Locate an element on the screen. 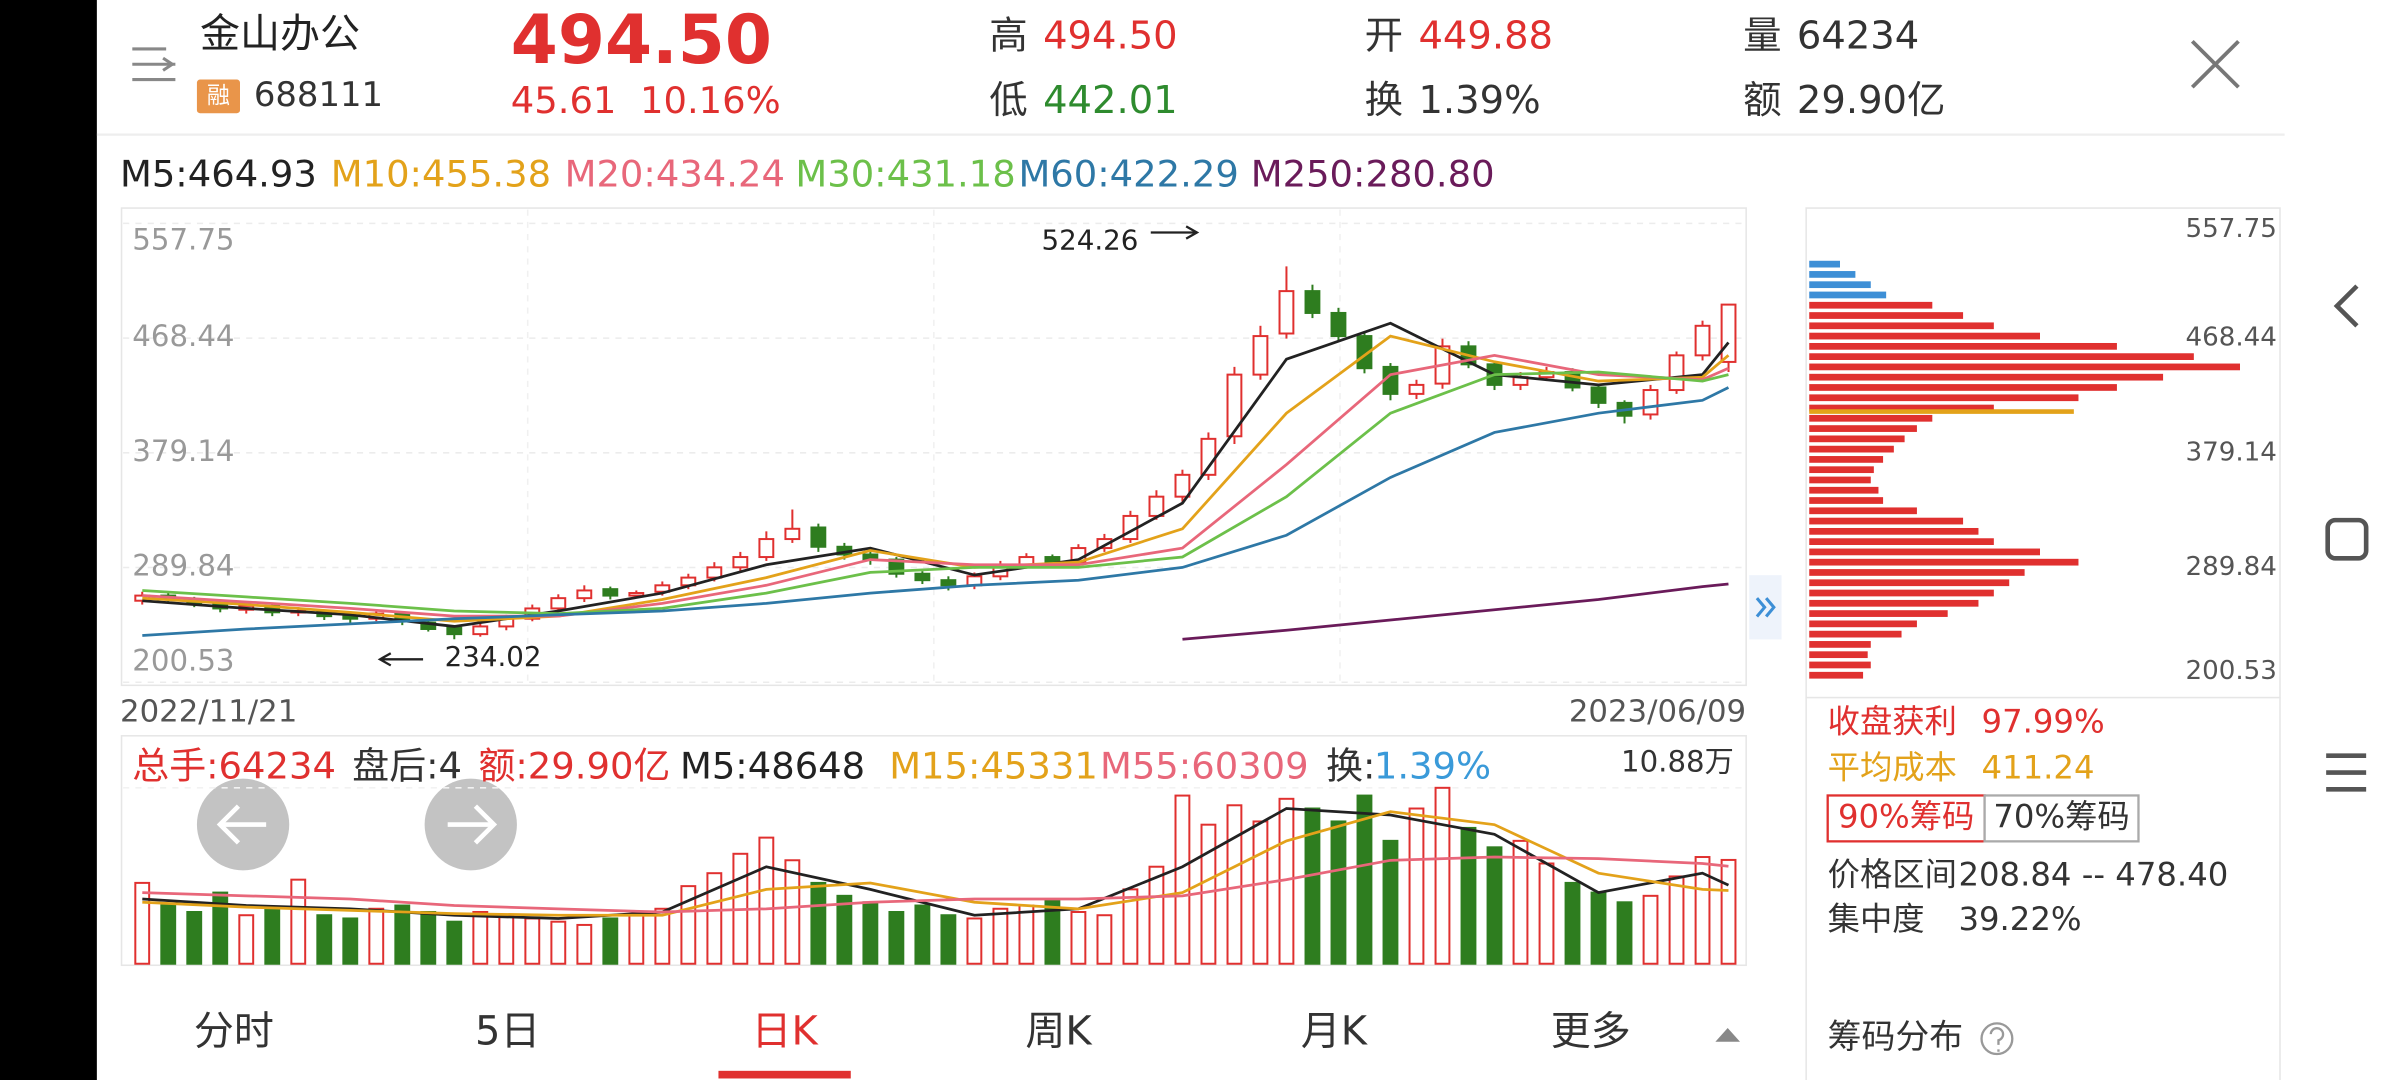 The height and width of the screenshot is (1080, 2400). y-tick-label: 468.44 is located at coordinates (183, 336).